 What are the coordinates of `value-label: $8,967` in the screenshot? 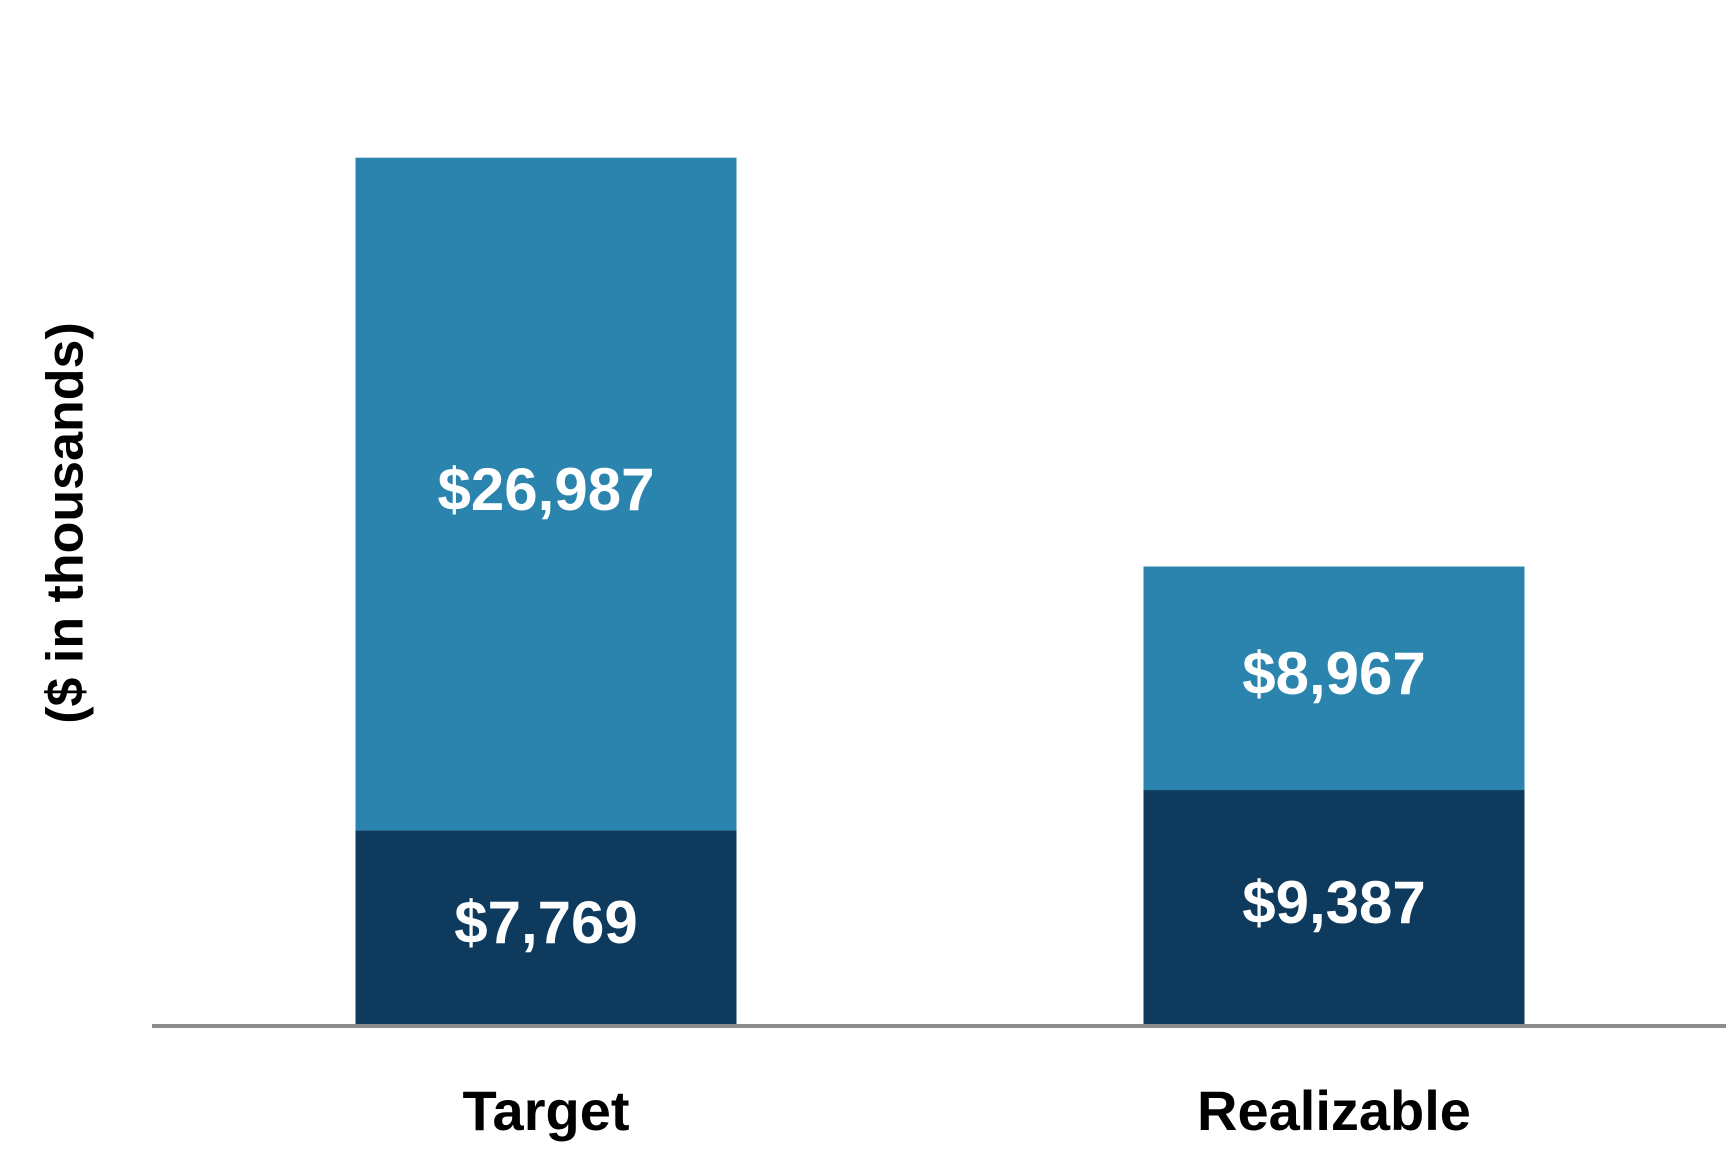 It's located at (1334, 673).